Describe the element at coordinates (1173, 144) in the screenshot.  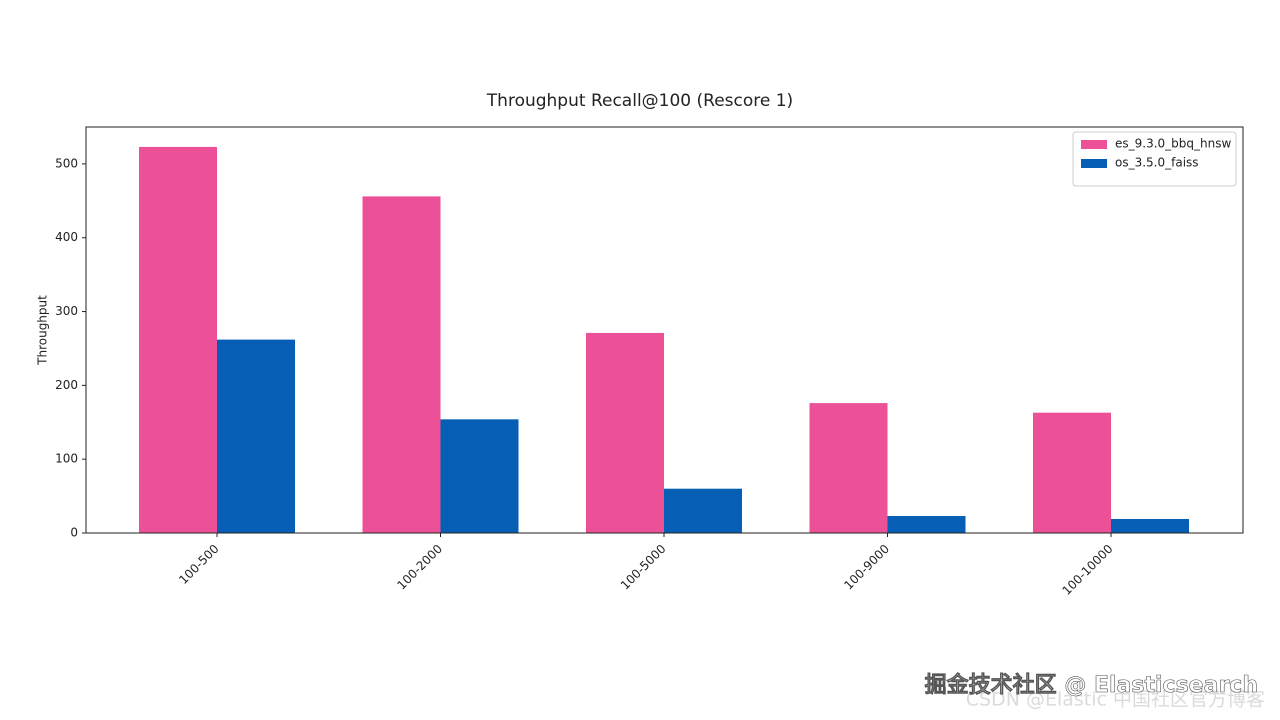
I see `legend-label: es_9.3.0_bbq_hnsw` at that location.